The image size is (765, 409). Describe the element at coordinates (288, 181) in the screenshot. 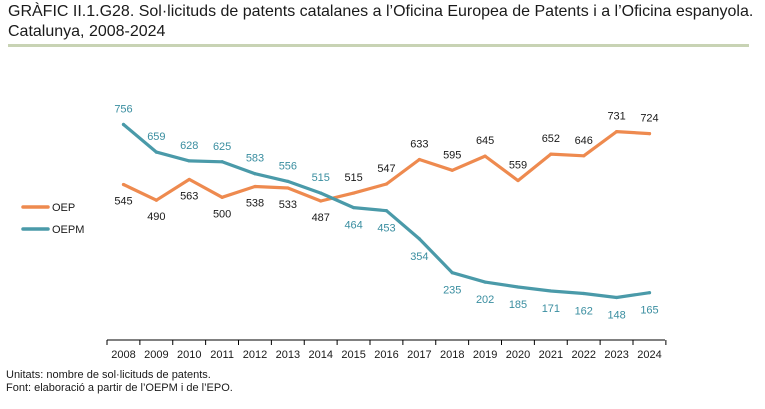

I see `data-point-oepm-2013` at that location.